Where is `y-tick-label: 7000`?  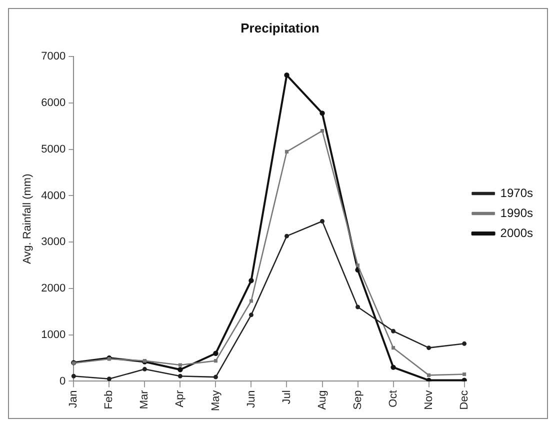
y-tick-label: 7000 is located at coordinates (53, 56).